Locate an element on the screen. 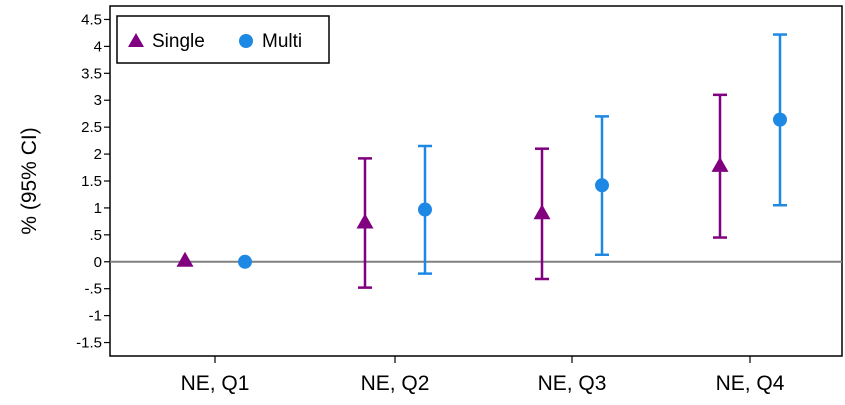  y-tick-label: 4.5 is located at coordinates (91, 19).